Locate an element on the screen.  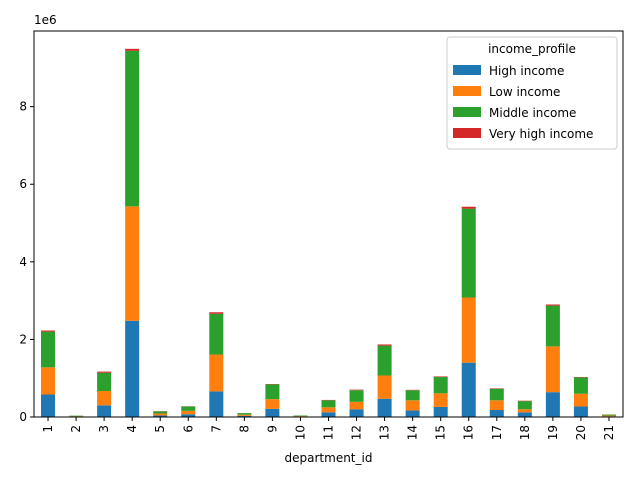
x-tick-label: 16 is located at coordinates (469, 432).